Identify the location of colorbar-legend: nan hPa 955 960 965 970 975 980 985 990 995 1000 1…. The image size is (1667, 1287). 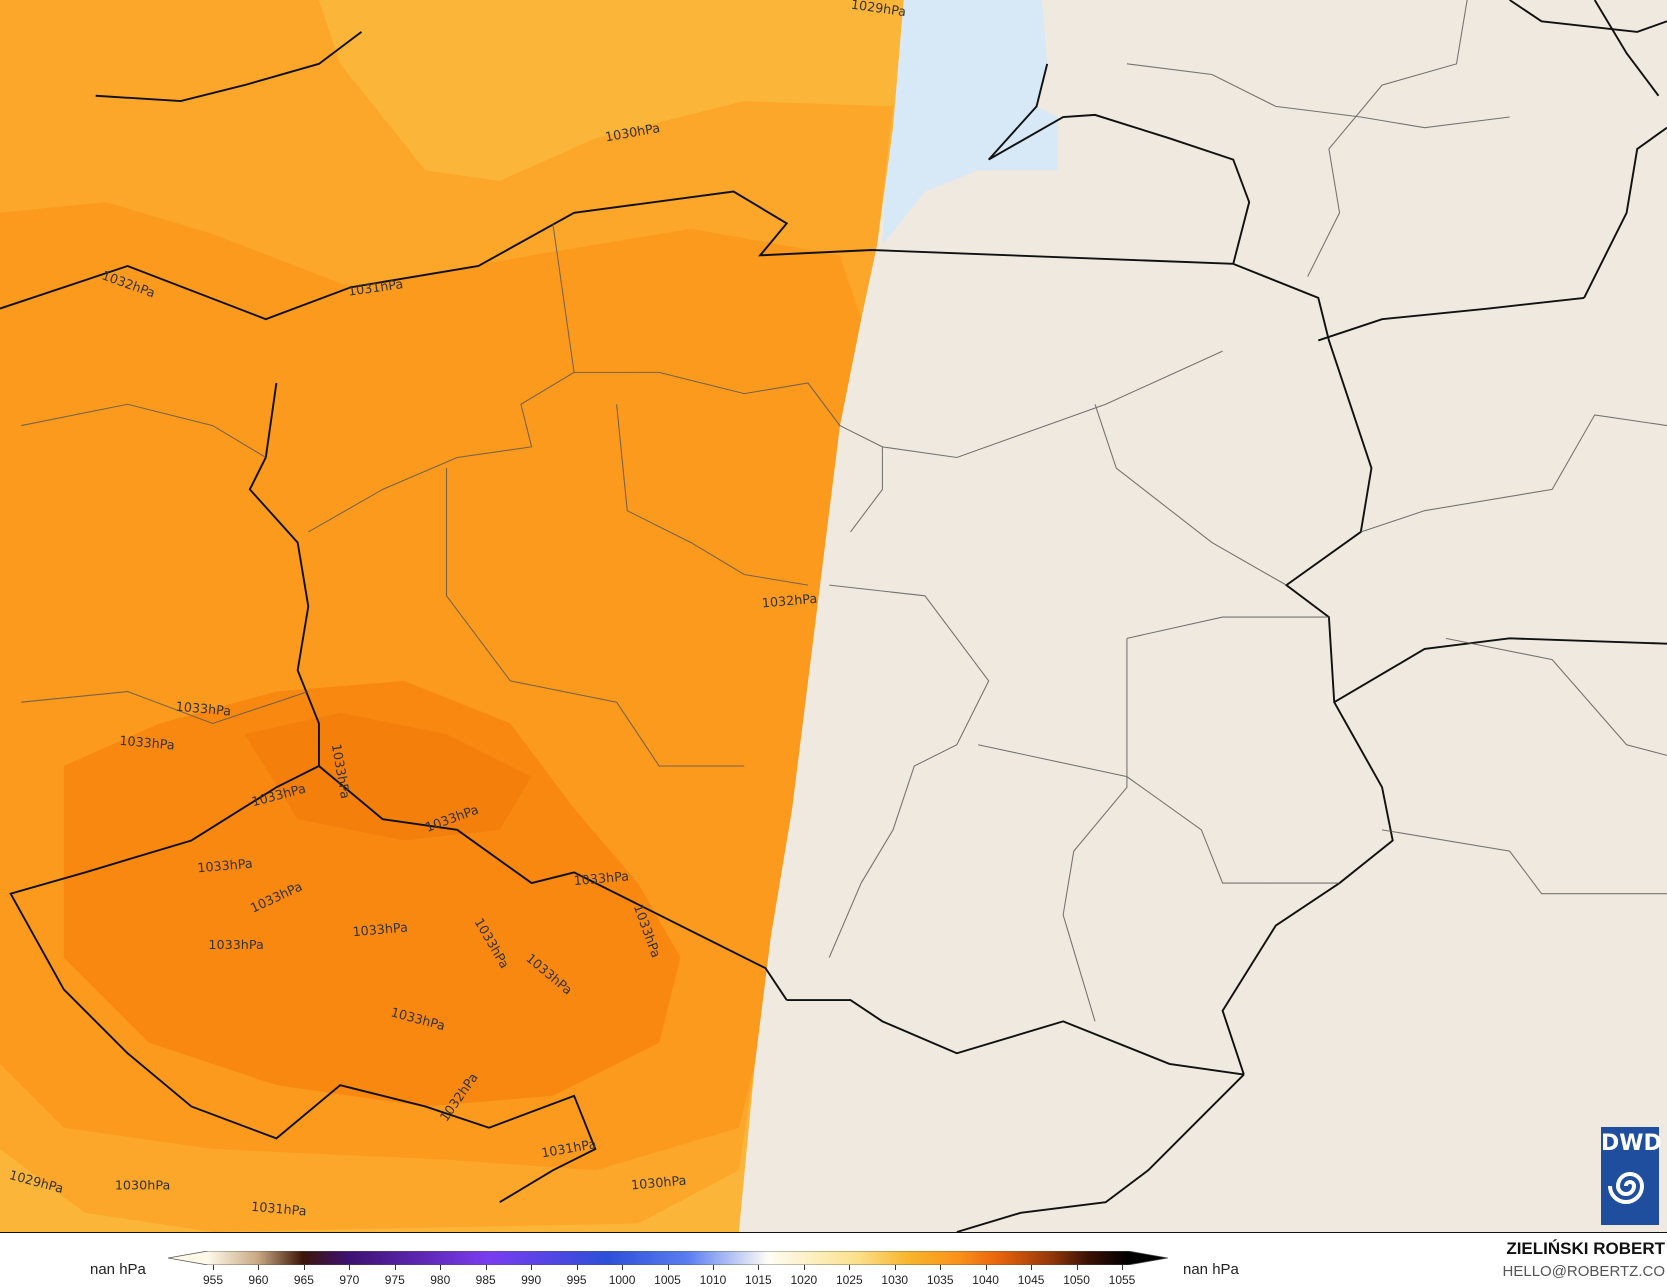
(833, 1260).